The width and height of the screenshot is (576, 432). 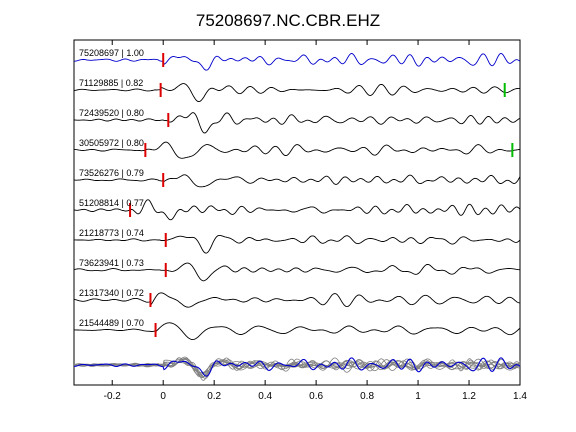 What do you see at coordinates (111, 263) in the screenshot?
I see `trace-label-8: 73623941 | 0.73` at bounding box center [111, 263].